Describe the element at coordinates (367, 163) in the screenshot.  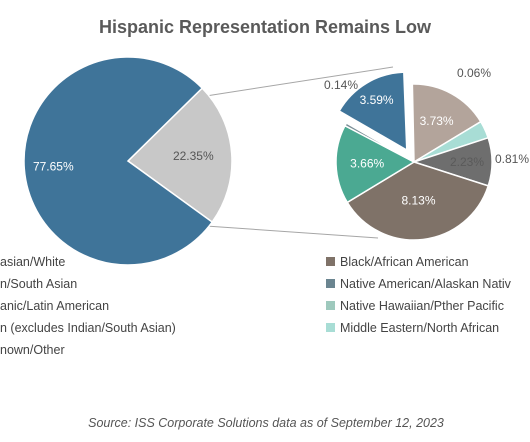
I see `detail-pie-slice-label: 3.66%` at that location.